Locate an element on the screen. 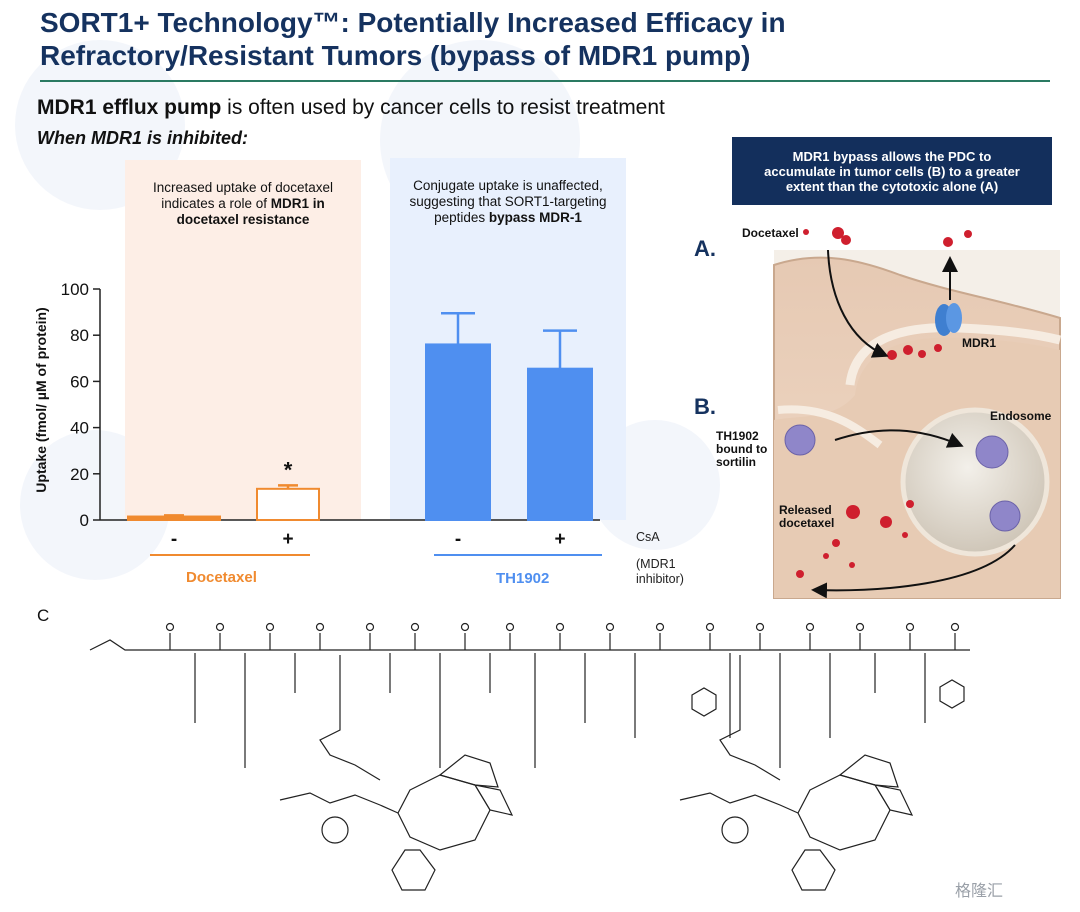 The height and width of the screenshot is (912, 1080). y-tick-label: 0 is located at coordinates (84, 520).